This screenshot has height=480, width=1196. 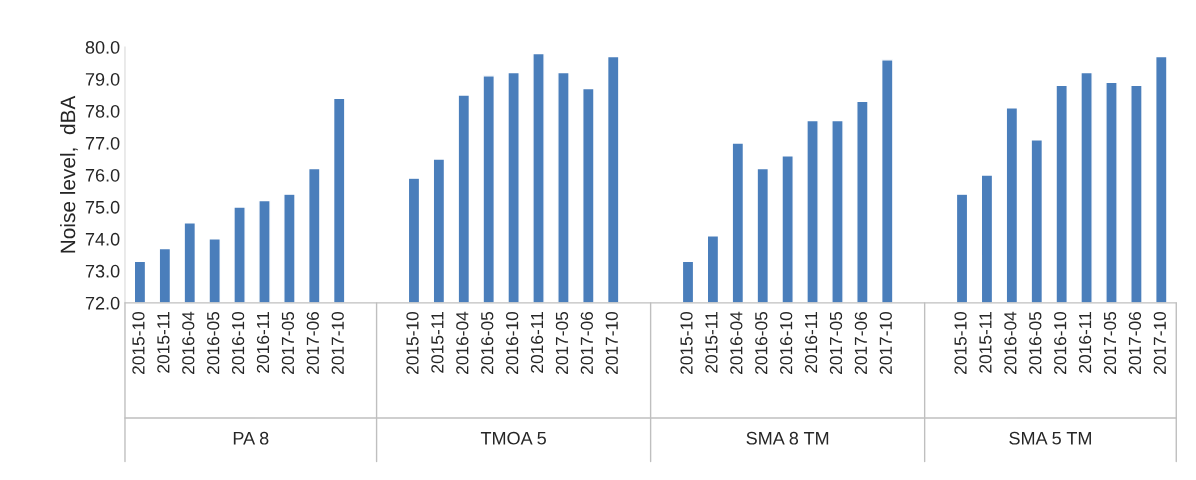 What do you see at coordinates (513, 438) in the screenshot?
I see `text: TMOA 5` at bounding box center [513, 438].